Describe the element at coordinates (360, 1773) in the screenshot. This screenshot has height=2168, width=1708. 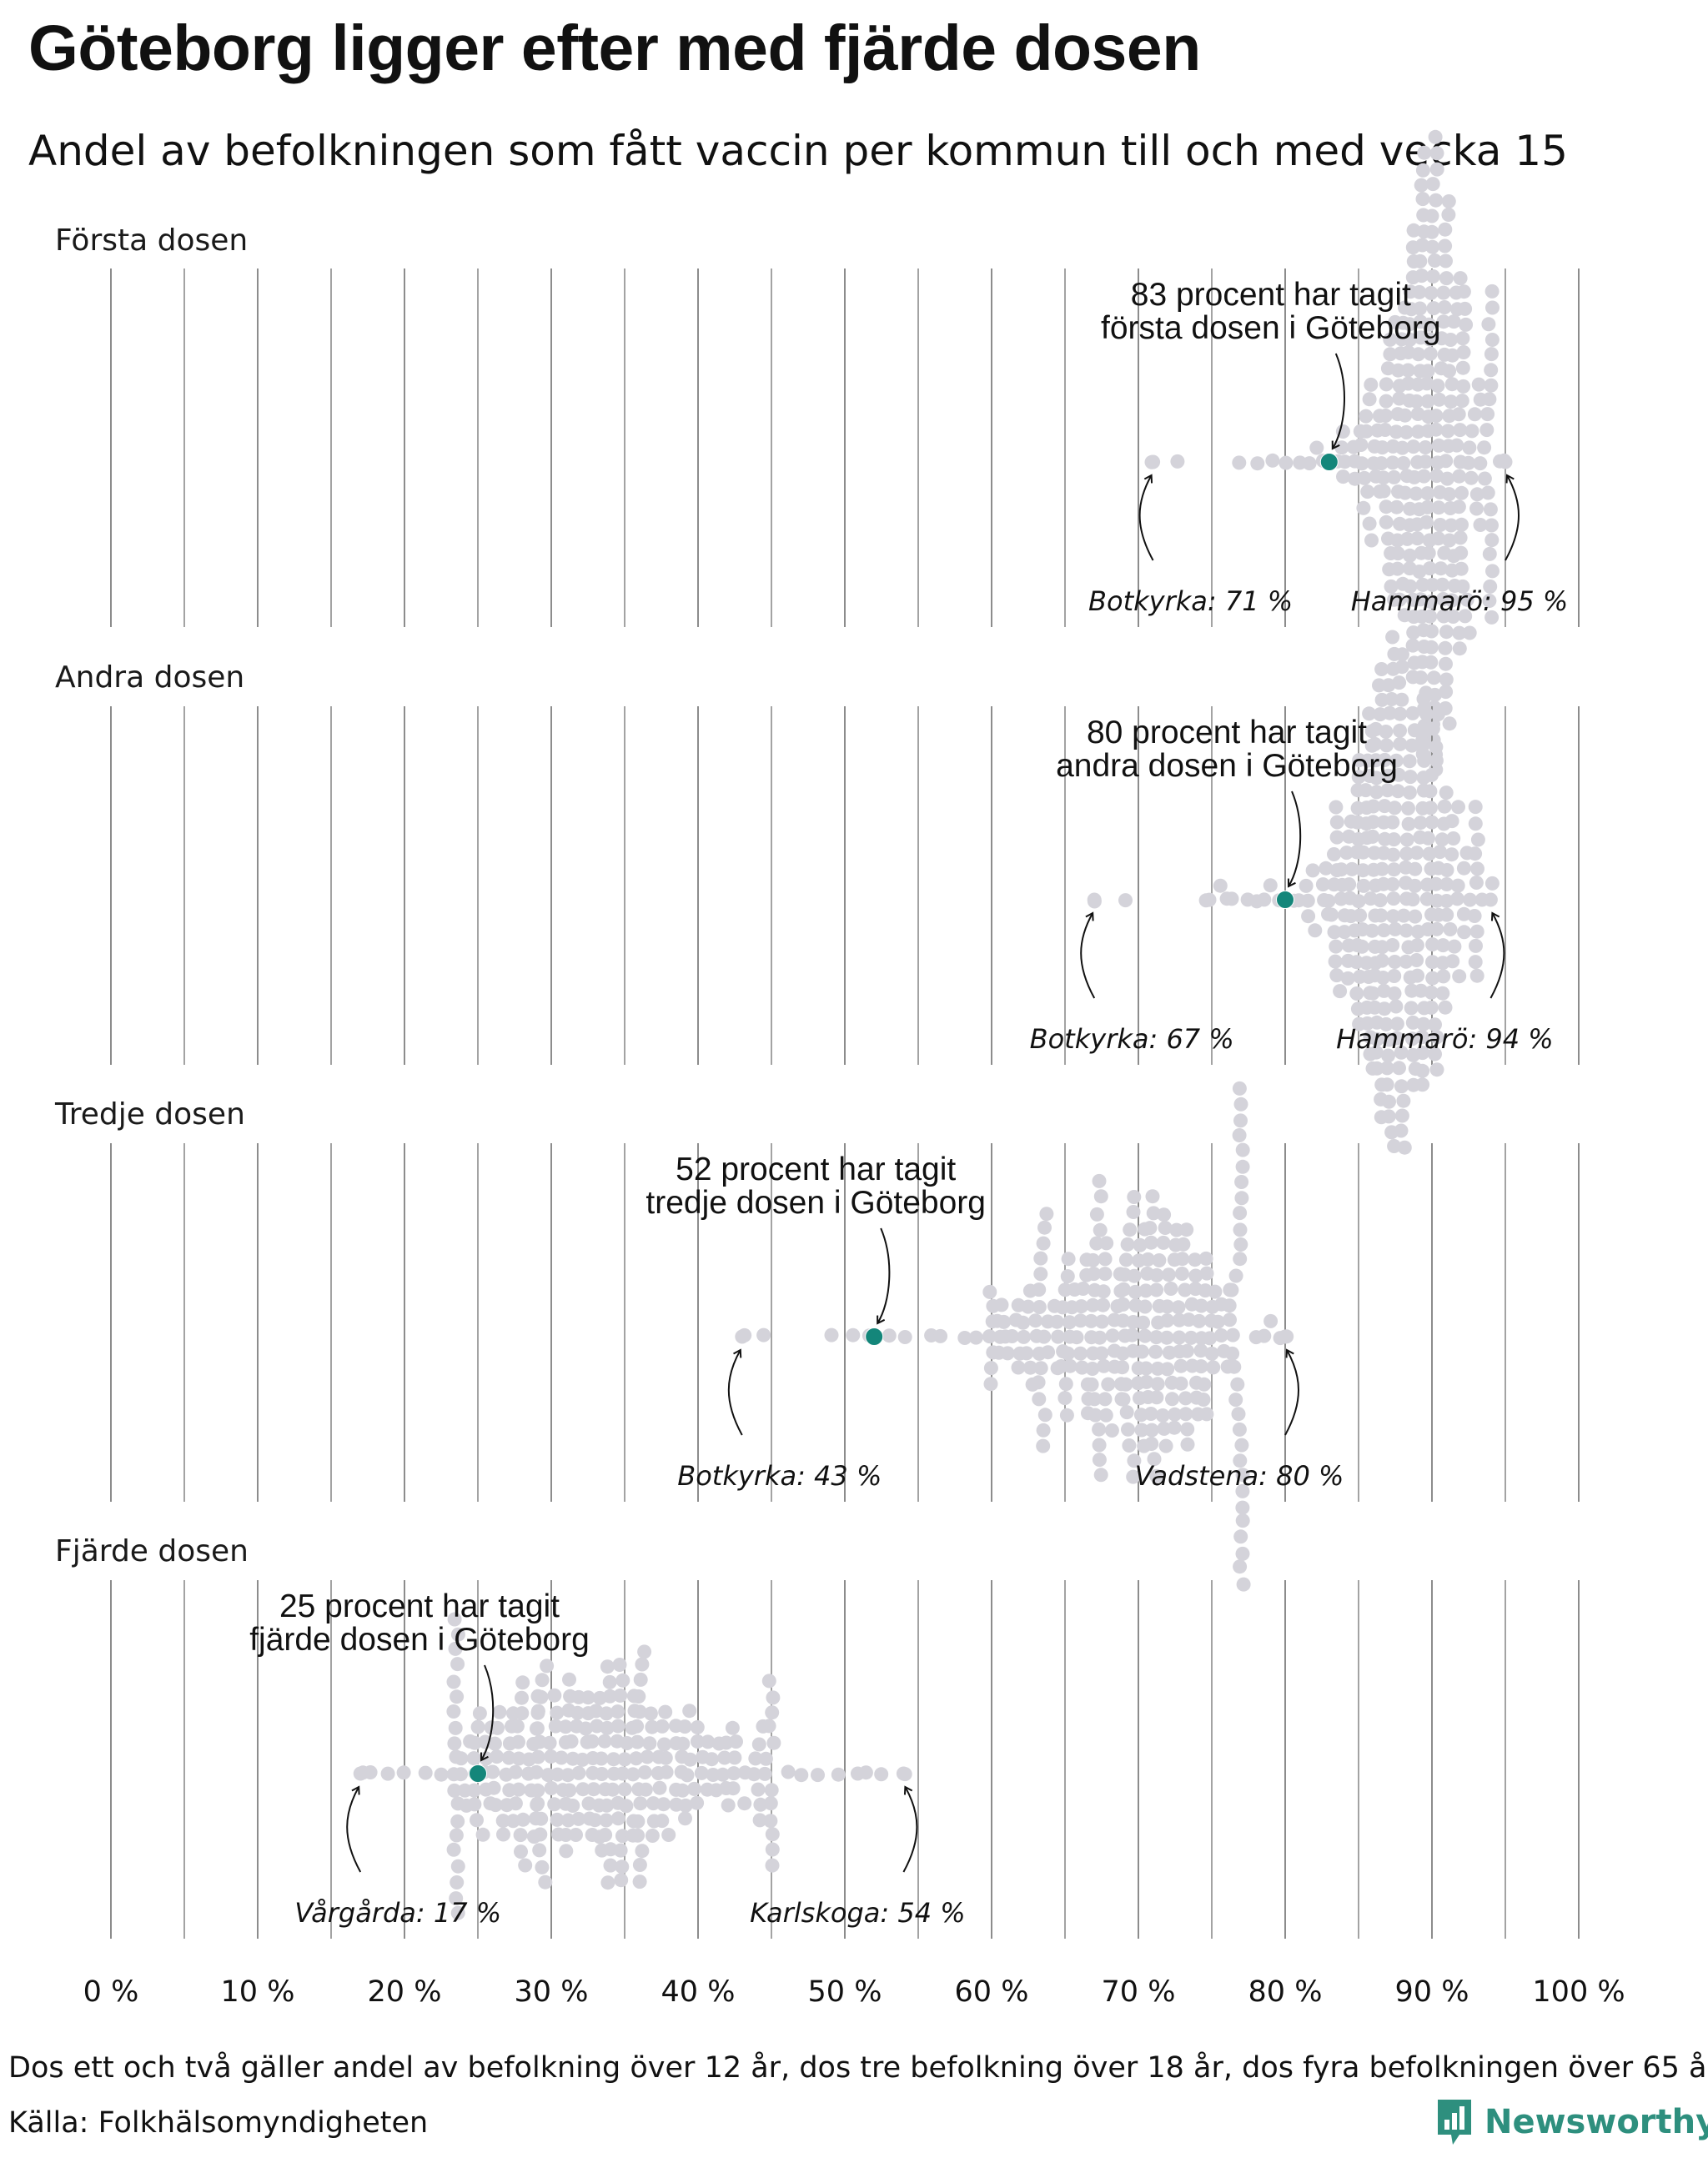
I see `min-point` at that location.